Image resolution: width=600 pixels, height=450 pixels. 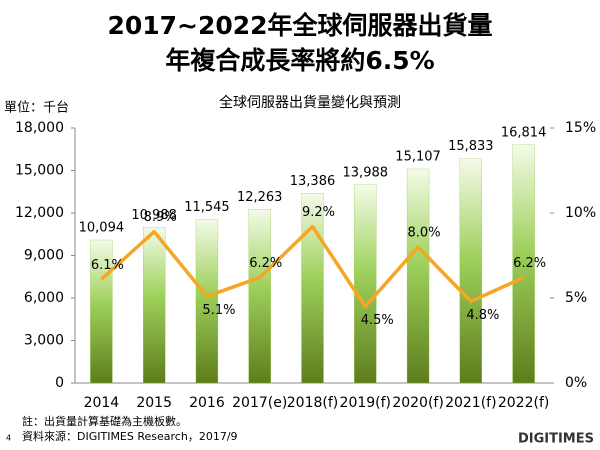 What do you see at coordinates (318, 212) in the screenshot?
I see `data-label: 9.2%` at bounding box center [318, 212].